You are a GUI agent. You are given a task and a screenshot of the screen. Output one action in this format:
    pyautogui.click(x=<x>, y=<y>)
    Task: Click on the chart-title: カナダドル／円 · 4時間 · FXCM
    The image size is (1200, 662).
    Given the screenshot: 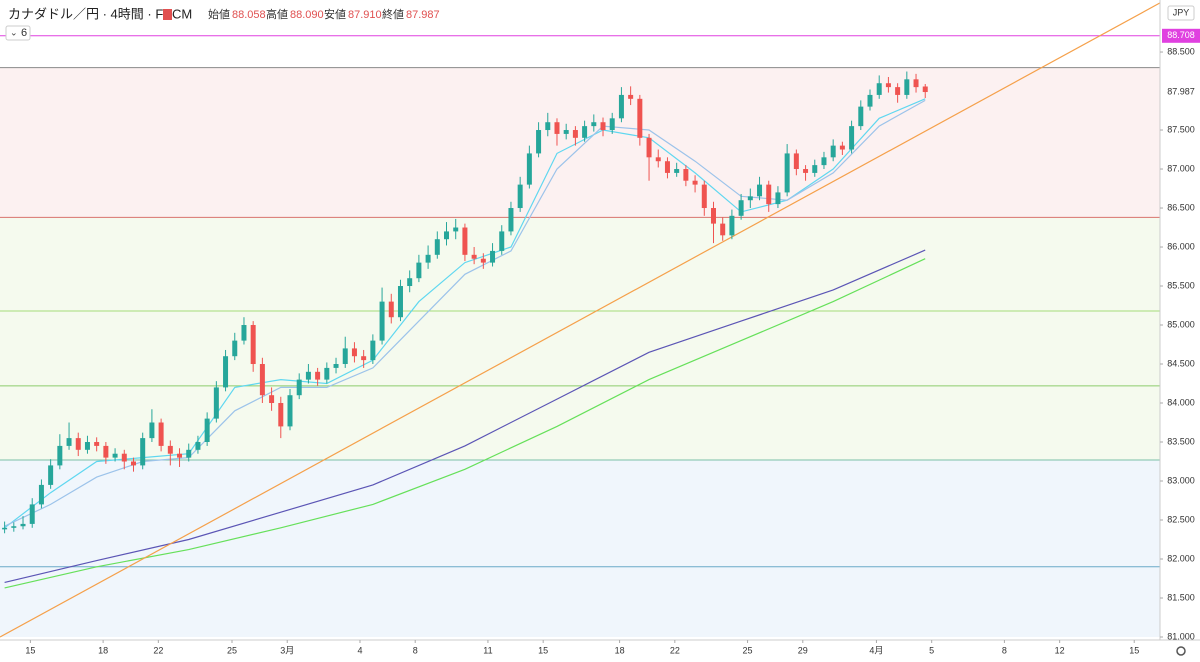 What is the action you would take?
    pyautogui.click(x=100, y=13)
    